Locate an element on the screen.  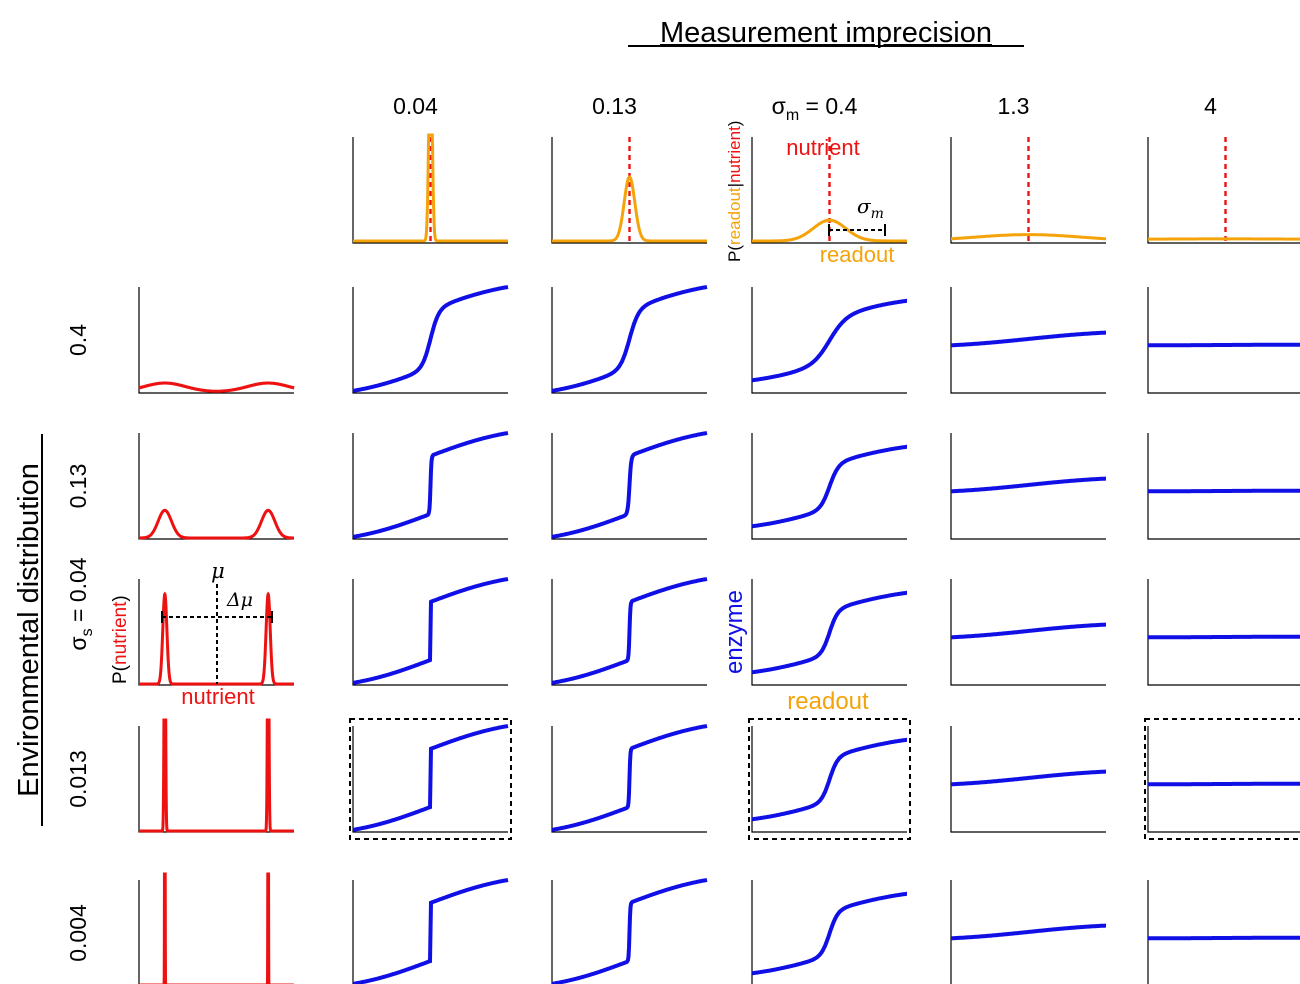
row-header-4: 0.004 is located at coordinates (78, 933).